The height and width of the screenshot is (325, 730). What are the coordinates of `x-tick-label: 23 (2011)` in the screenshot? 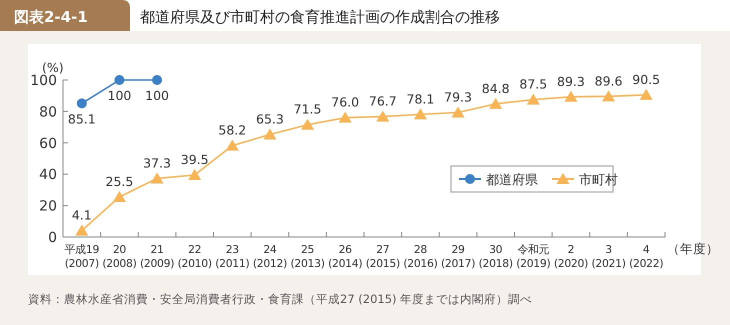 It's located at (232, 256).